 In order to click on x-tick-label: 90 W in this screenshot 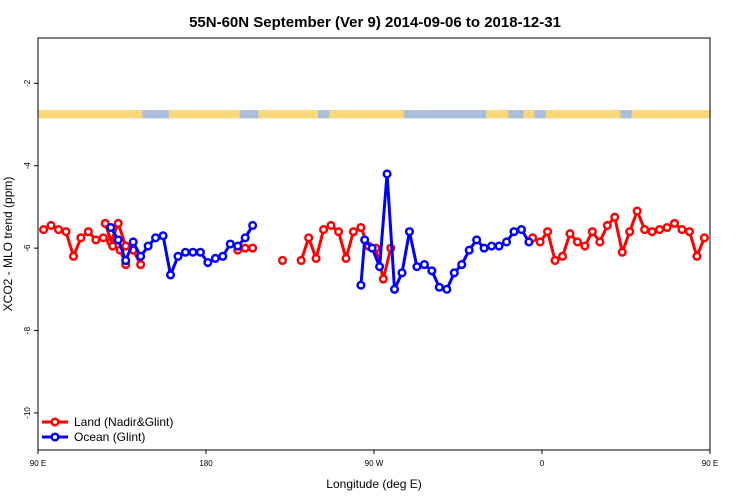, I will do `click(374, 463)`.